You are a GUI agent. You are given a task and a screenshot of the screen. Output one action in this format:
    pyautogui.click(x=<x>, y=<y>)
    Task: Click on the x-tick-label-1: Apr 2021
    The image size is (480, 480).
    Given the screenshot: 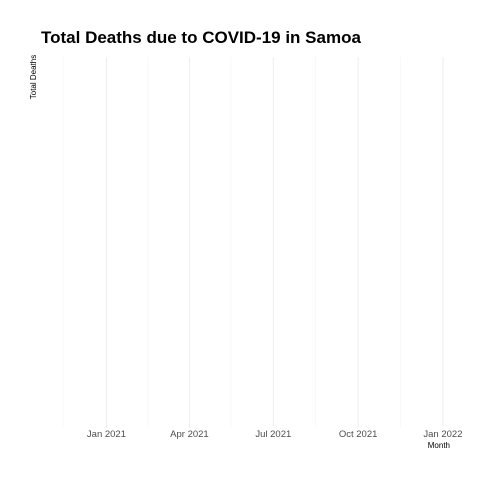 What is the action you would take?
    pyautogui.click(x=189, y=434)
    